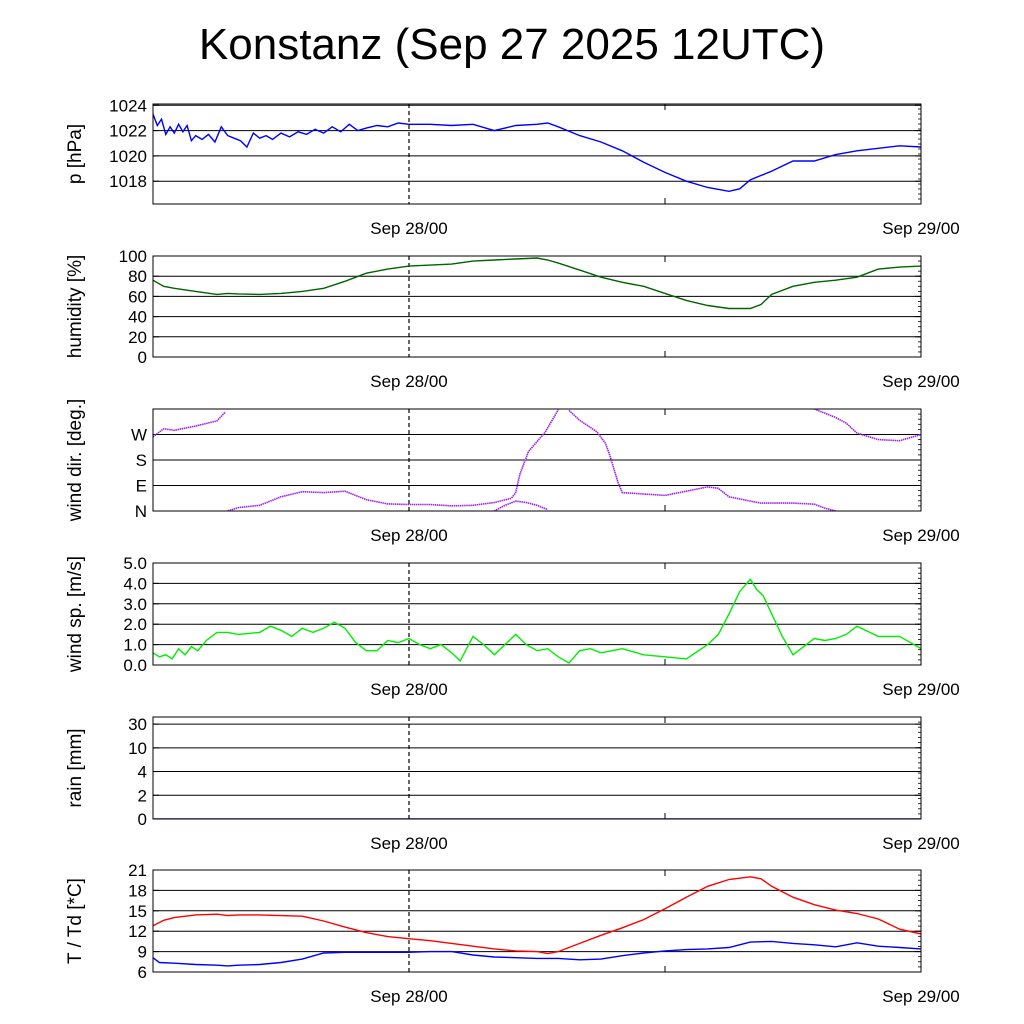 Image resolution: width=1024 pixels, height=1024 pixels. What do you see at coordinates (128, 181) in the screenshot?
I see `y-tick-label: 1018` at bounding box center [128, 181].